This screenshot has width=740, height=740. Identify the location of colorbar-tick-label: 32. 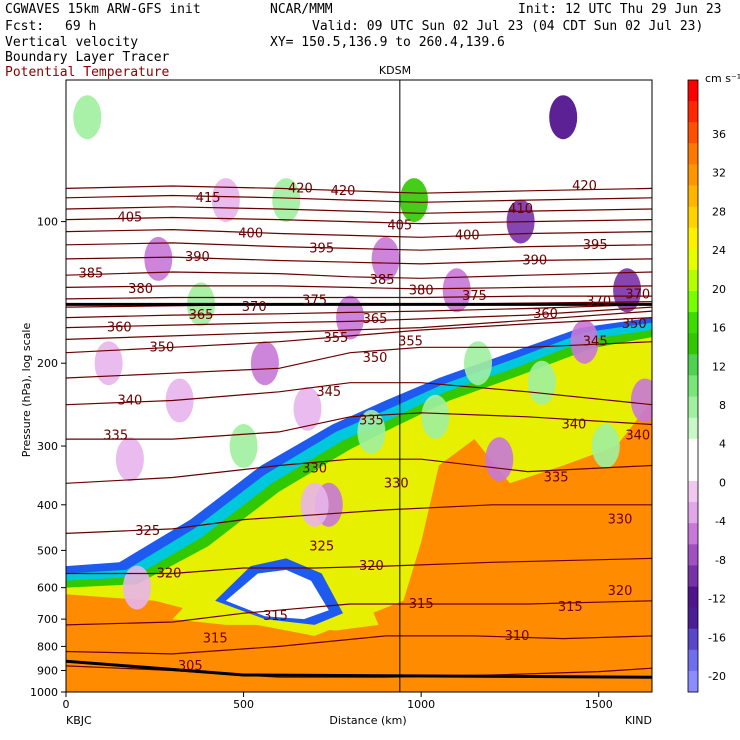
(719, 173).